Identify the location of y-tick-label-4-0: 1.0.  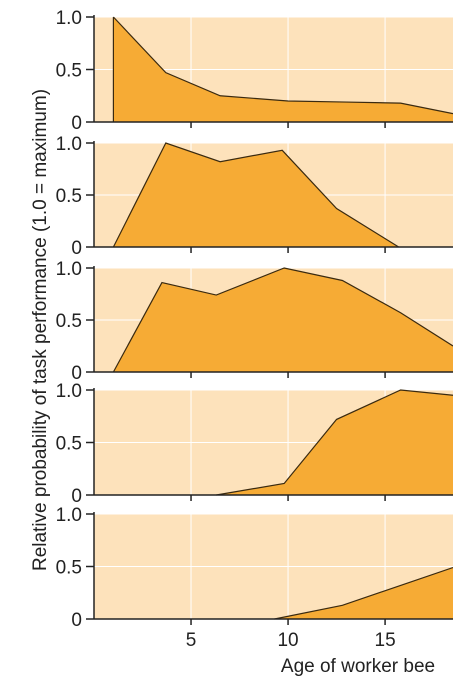
(69, 391).